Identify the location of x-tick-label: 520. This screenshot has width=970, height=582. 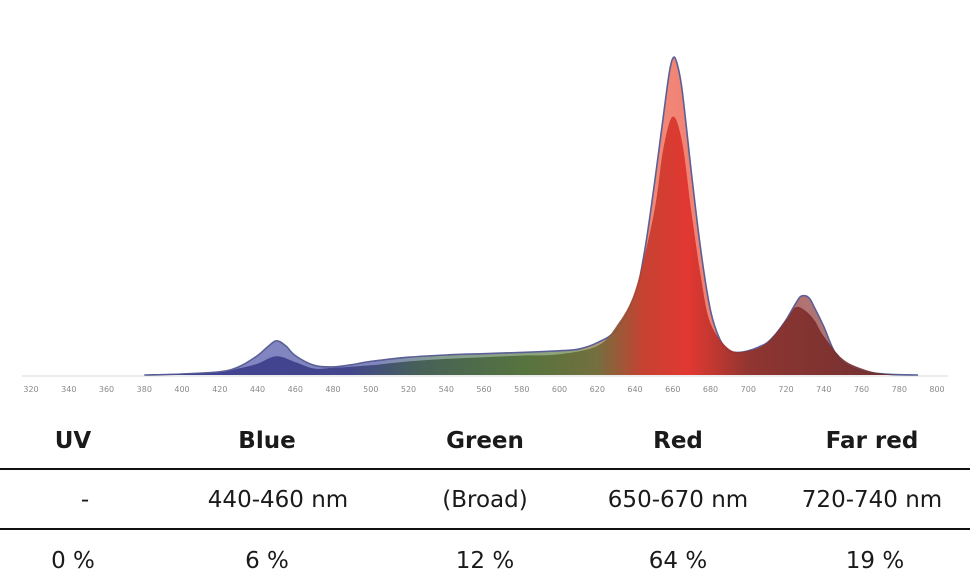
(408, 389).